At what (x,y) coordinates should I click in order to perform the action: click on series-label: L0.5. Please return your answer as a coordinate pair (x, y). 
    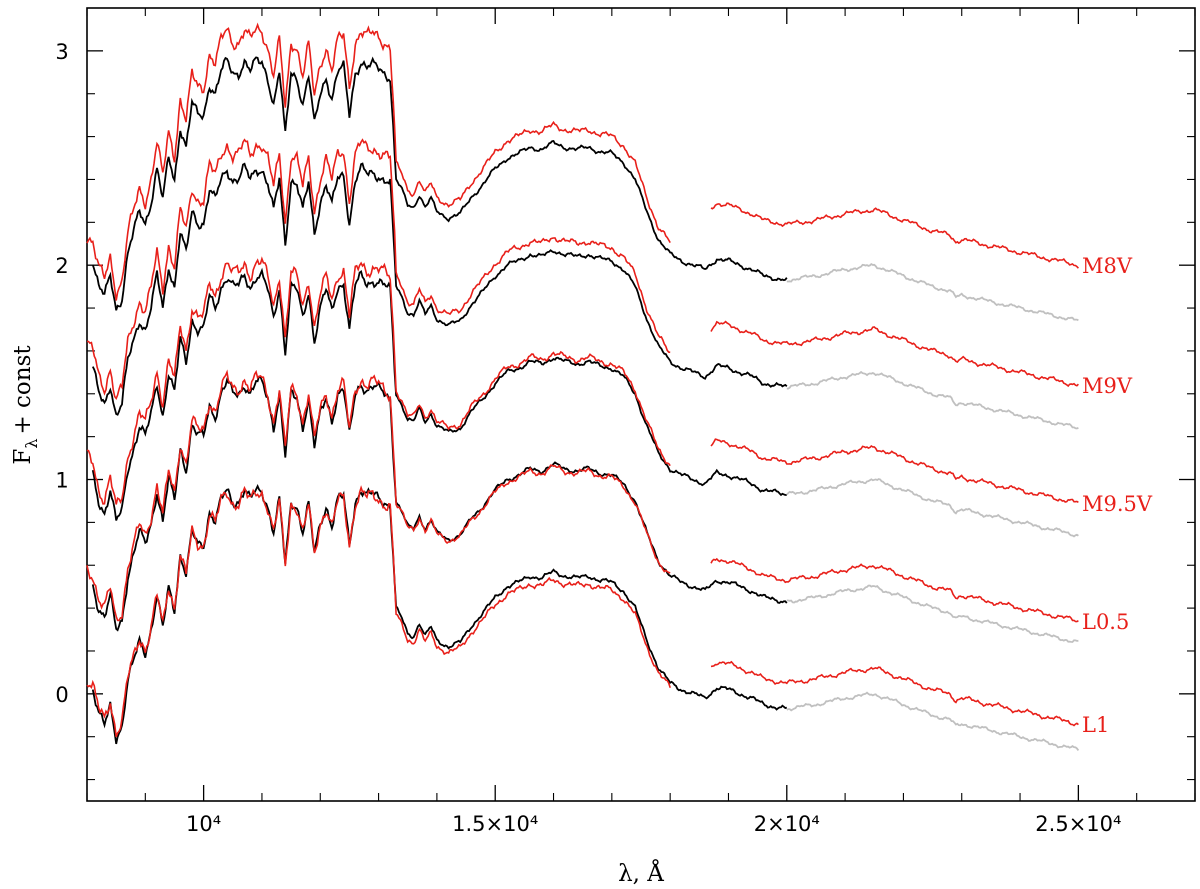
    Looking at the image, I should click on (1105, 622).